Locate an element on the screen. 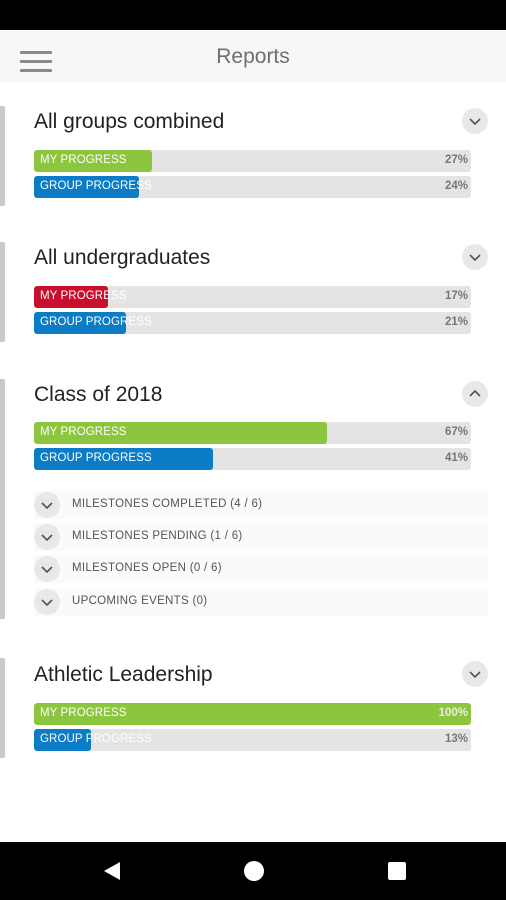  nav-home-button is located at coordinates (254, 871).